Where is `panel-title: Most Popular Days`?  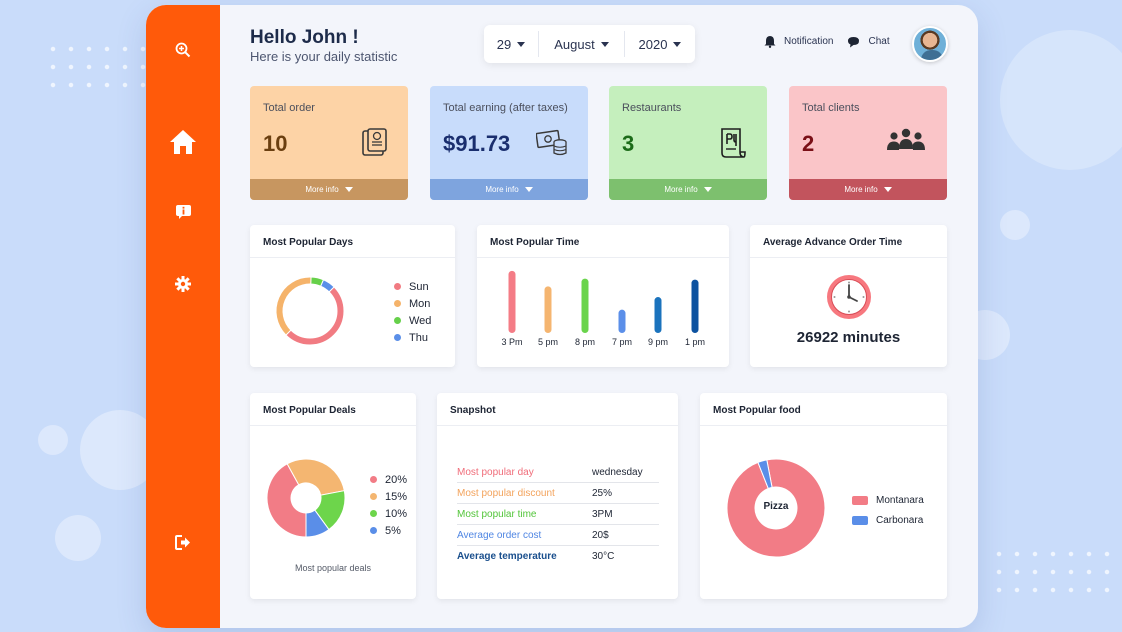
panel-title: Most Popular Days is located at coordinates (308, 242).